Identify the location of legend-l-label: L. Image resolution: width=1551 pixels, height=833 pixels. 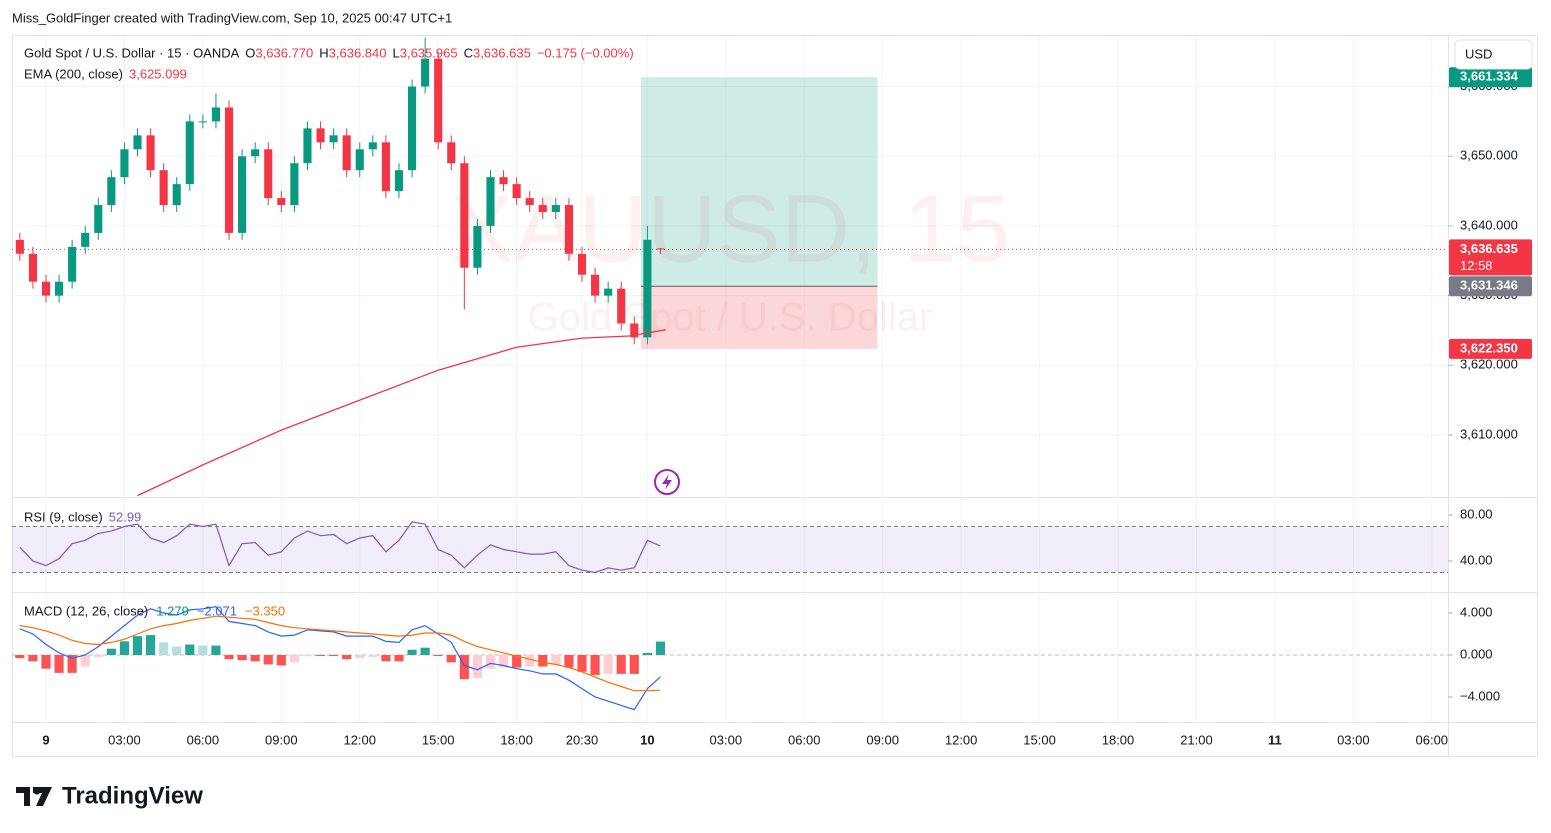
(396, 52).